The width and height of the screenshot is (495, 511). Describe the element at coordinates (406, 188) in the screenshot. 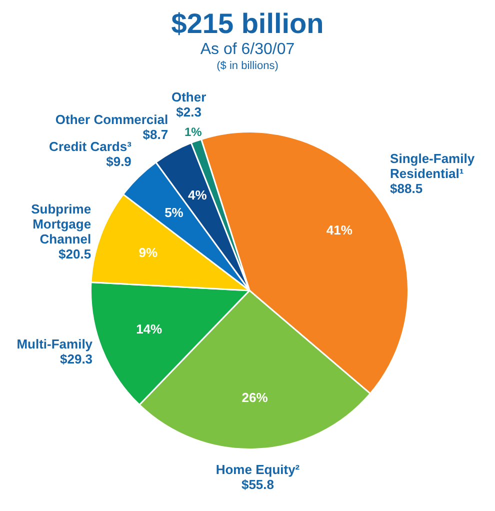

I see `data-label: $88.5` at that location.